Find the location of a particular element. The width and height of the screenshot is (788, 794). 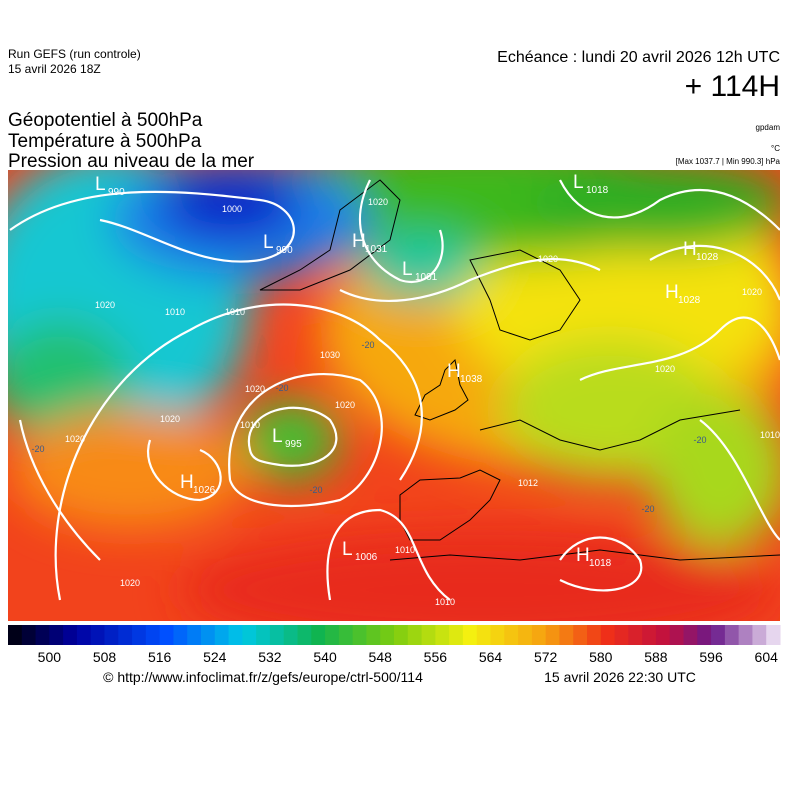

timestamp: 15 avril 2026 22:30 UTC is located at coordinates (620, 677).